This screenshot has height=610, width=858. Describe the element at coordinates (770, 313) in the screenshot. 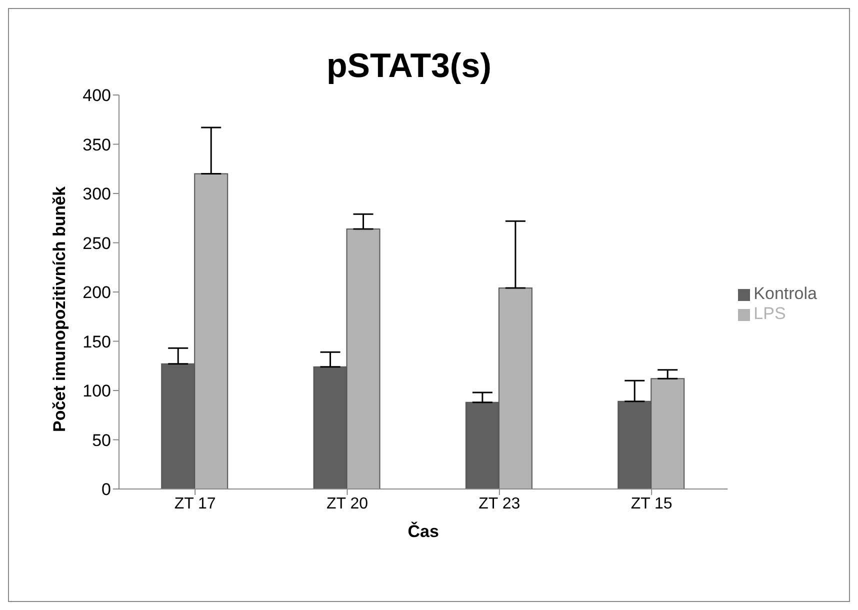

I see `legend-label: LPS` at that location.